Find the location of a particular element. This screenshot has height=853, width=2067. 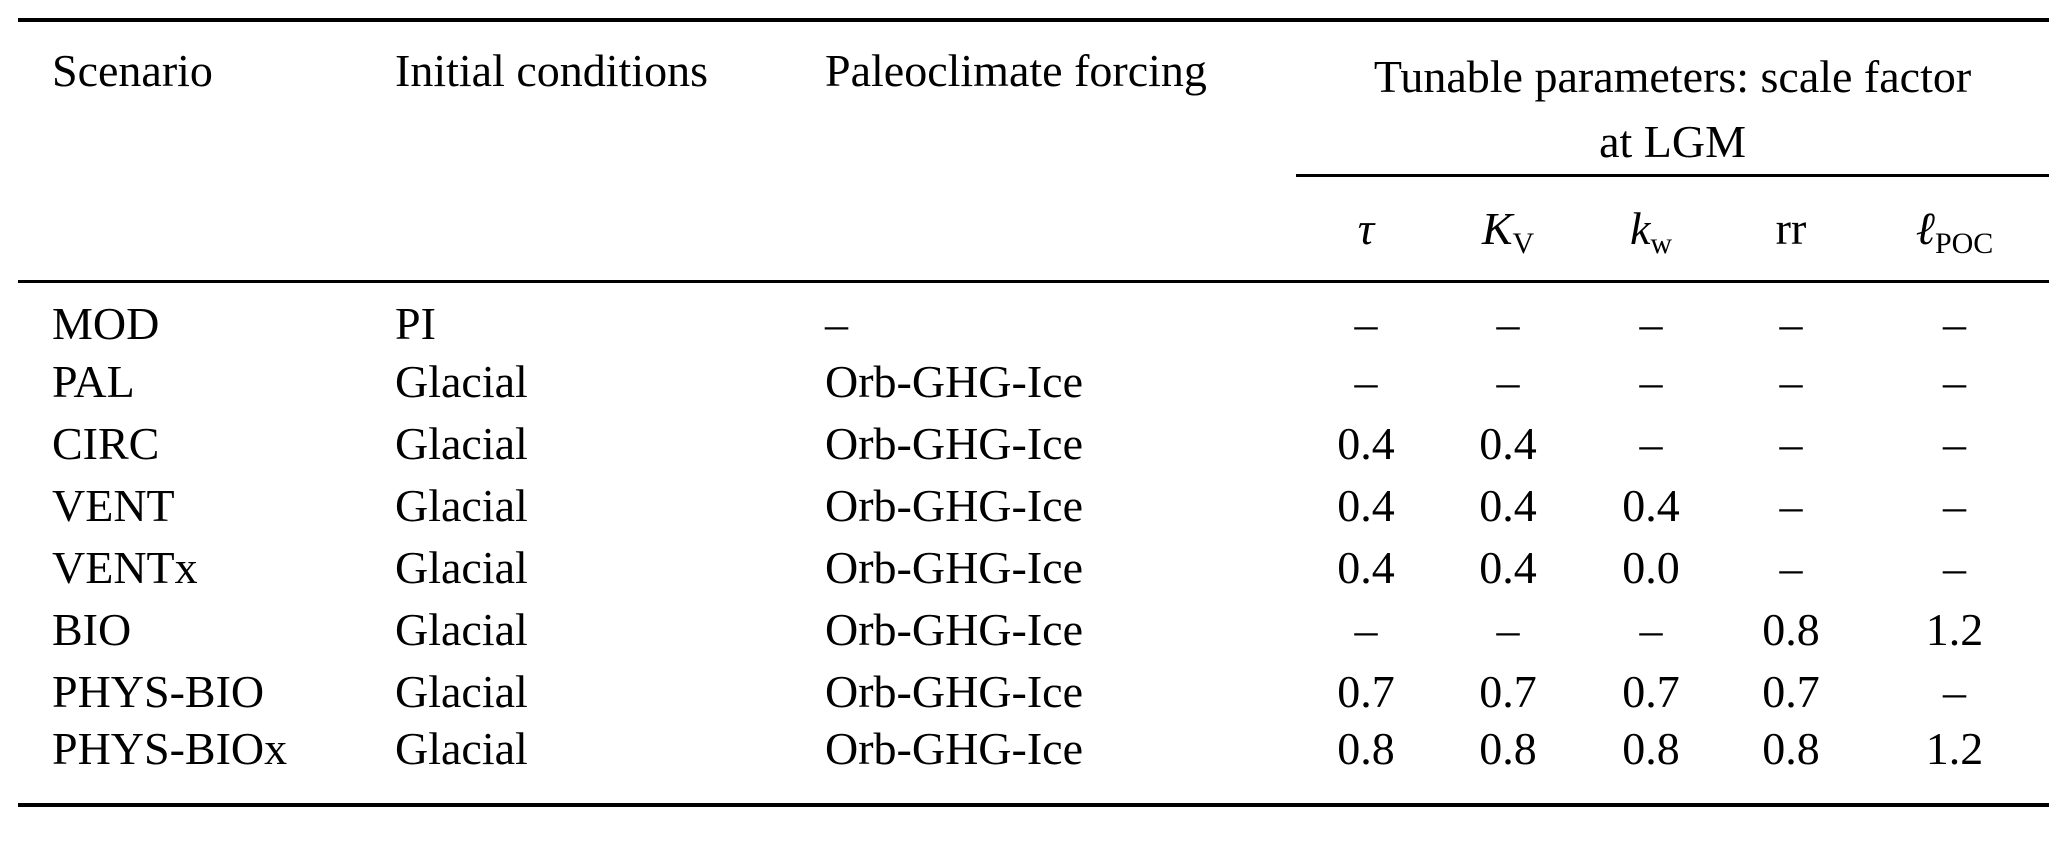

cell-tau: 0.8 is located at coordinates (1366, 748).